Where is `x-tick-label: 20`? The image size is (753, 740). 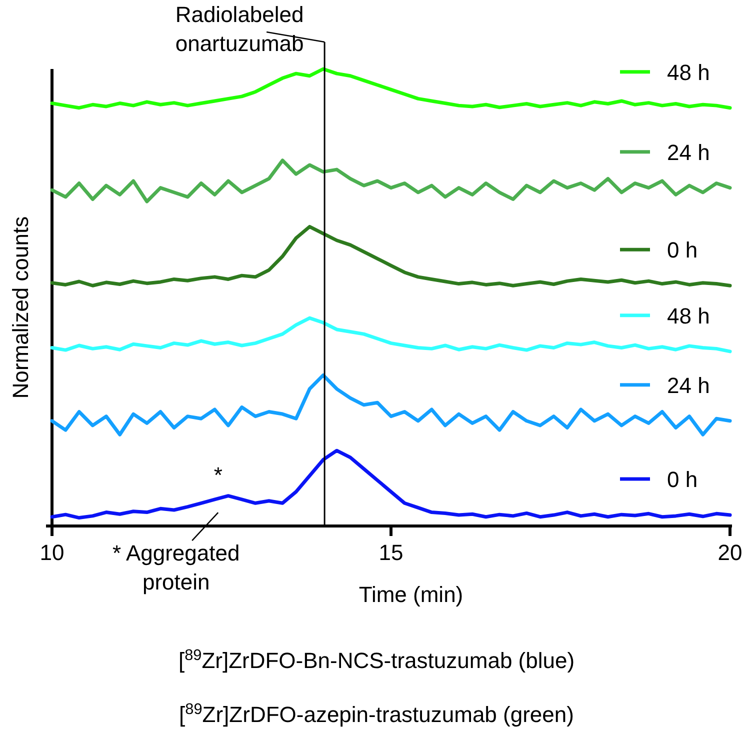
x-tick-label: 20 is located at coordinates (730, 552).